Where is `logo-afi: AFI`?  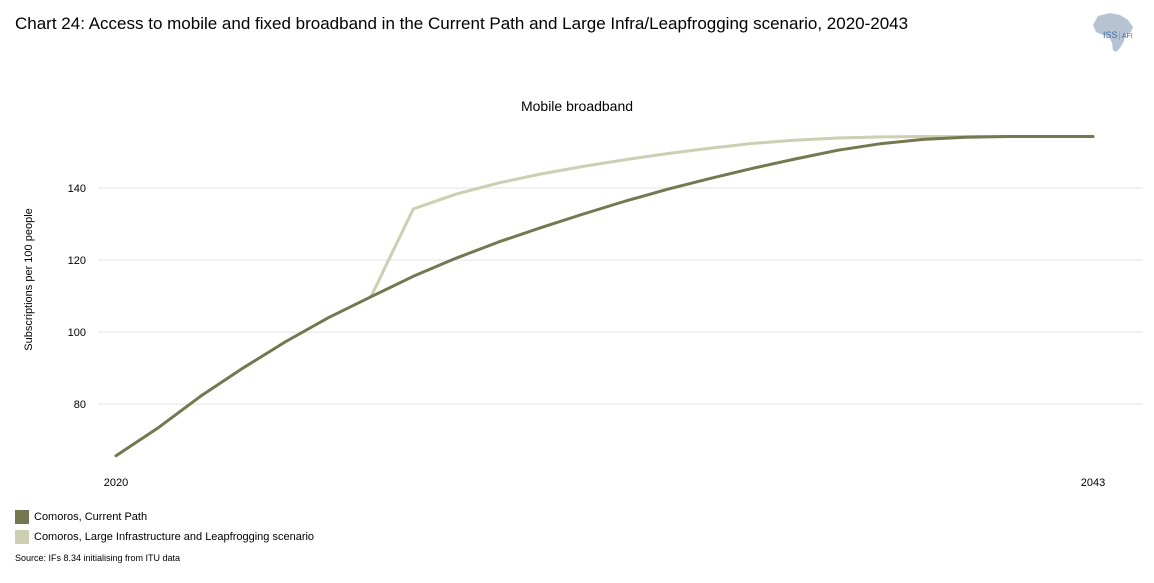
logo-afi: AFI is located at coordinates (1127, 36).